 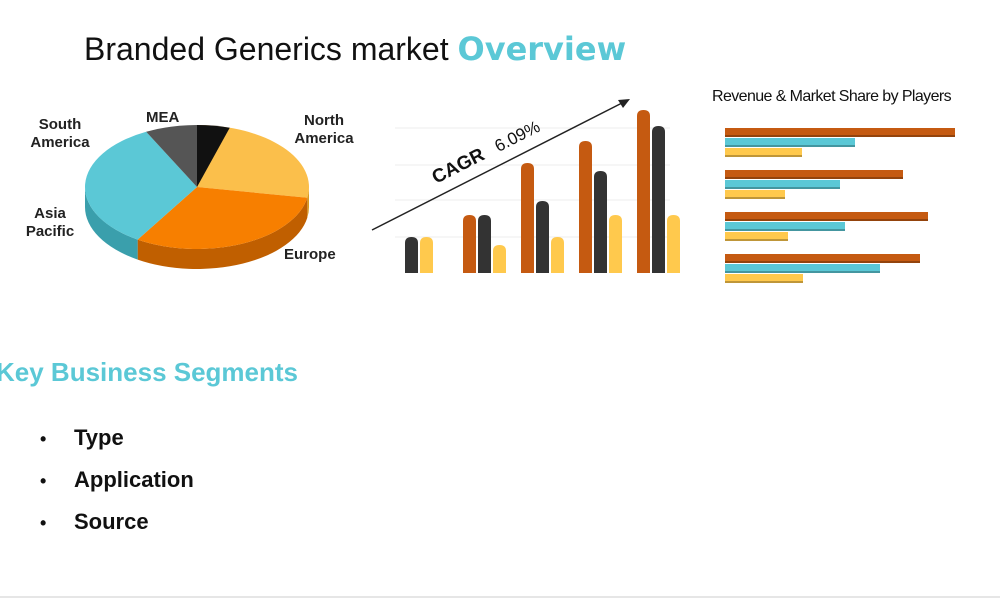 What do you see at coordinates (324, 129) in the screenshot?
I see `pie-label: North America` at bounding box center [324, 129].